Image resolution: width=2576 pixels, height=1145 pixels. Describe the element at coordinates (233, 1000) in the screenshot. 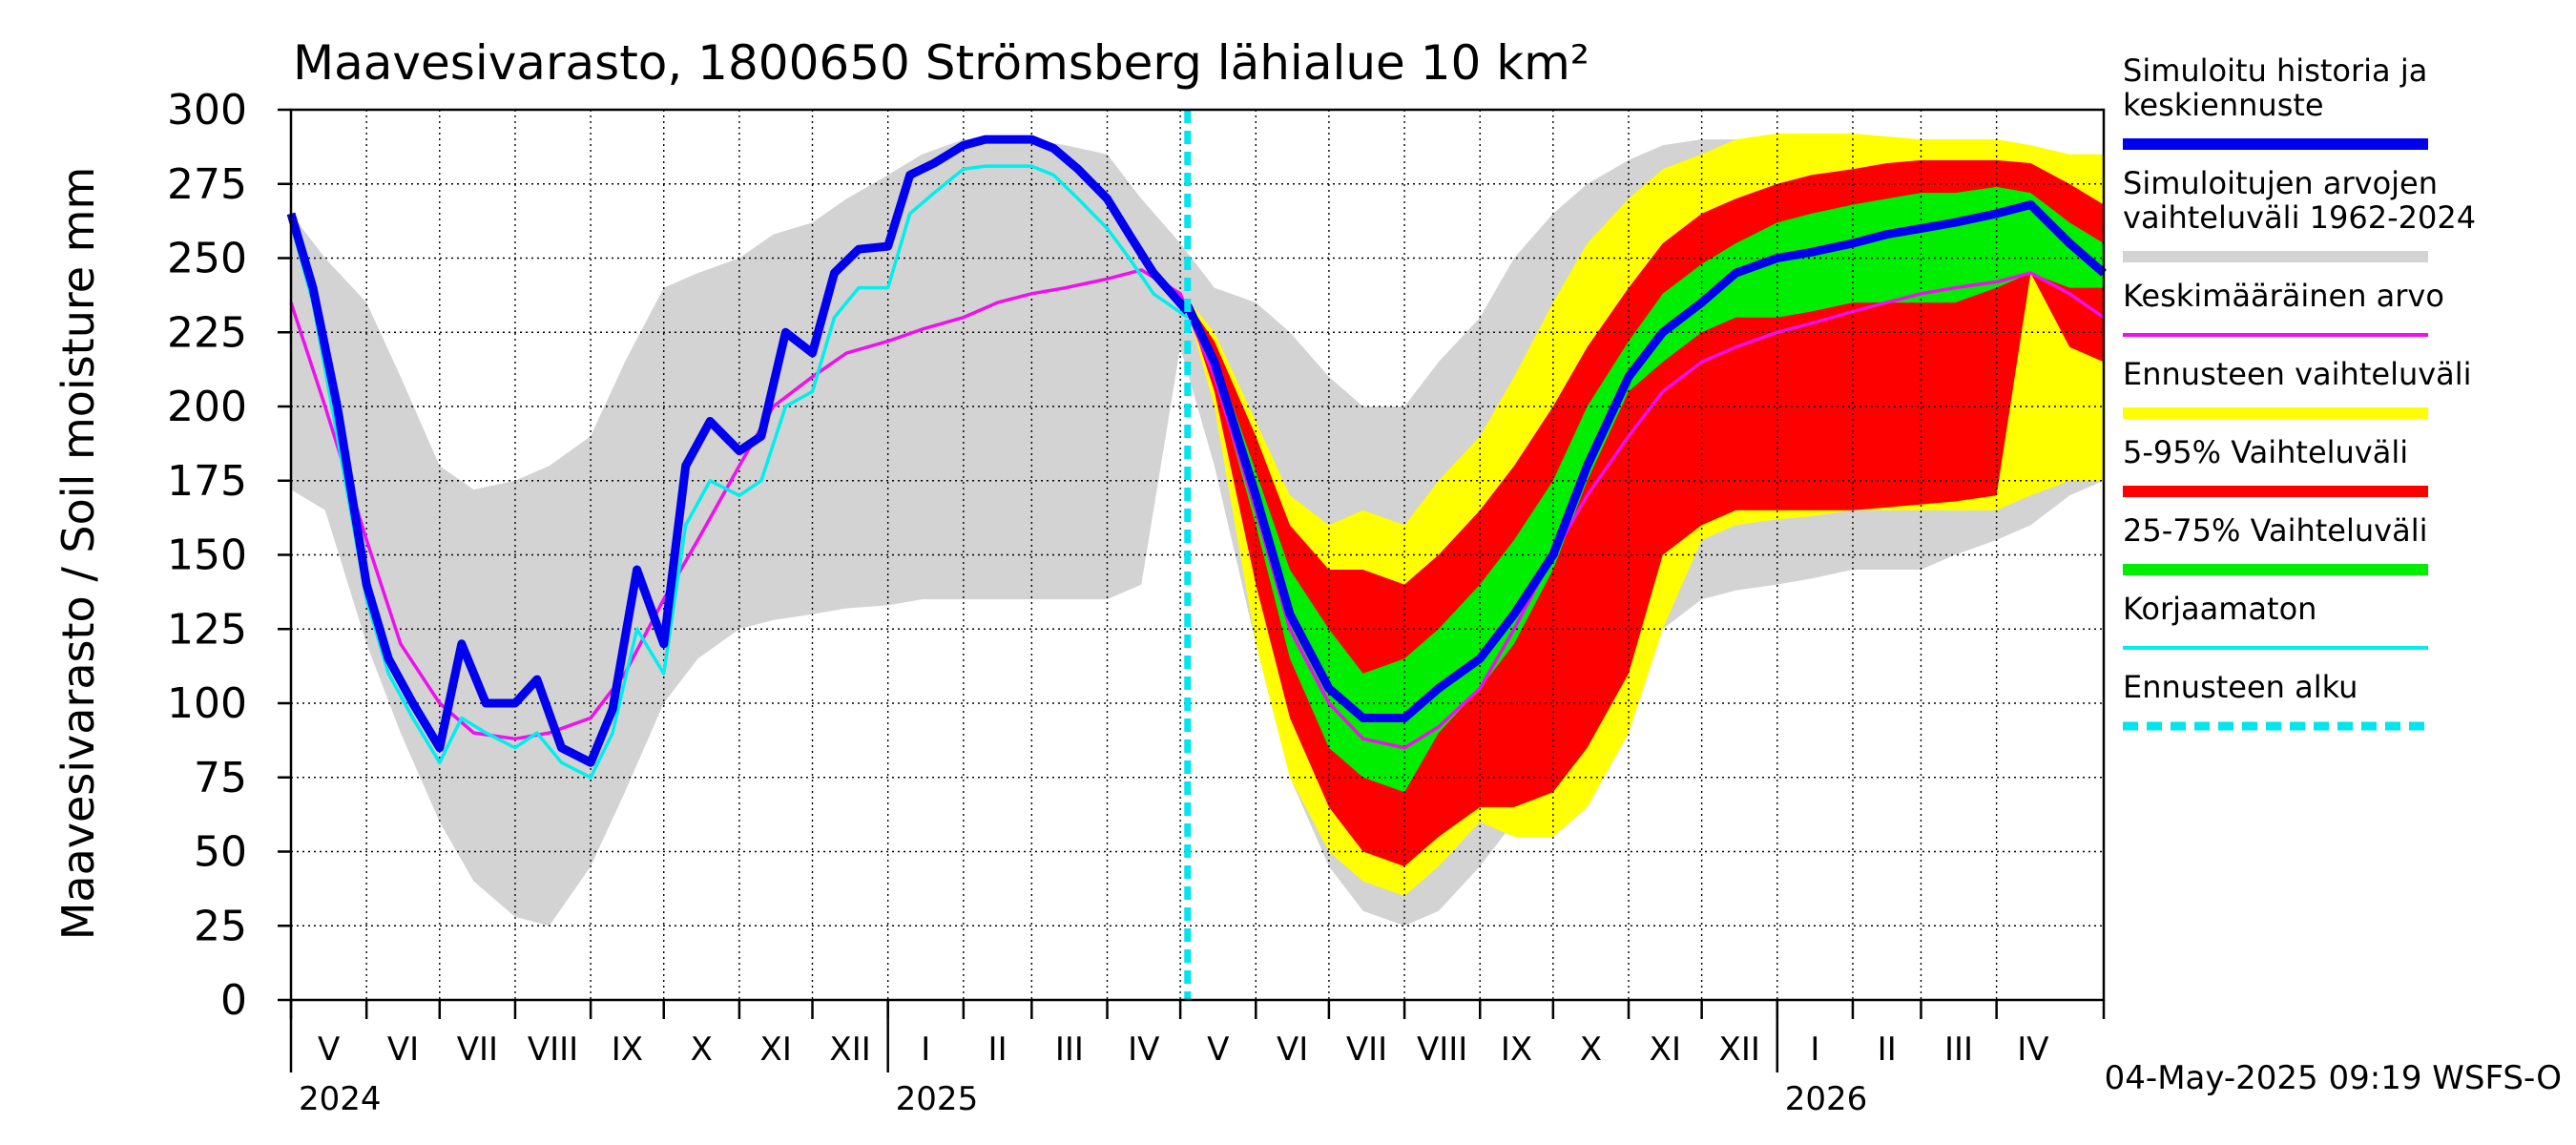

I see `y-tick-label: 0` at that location.